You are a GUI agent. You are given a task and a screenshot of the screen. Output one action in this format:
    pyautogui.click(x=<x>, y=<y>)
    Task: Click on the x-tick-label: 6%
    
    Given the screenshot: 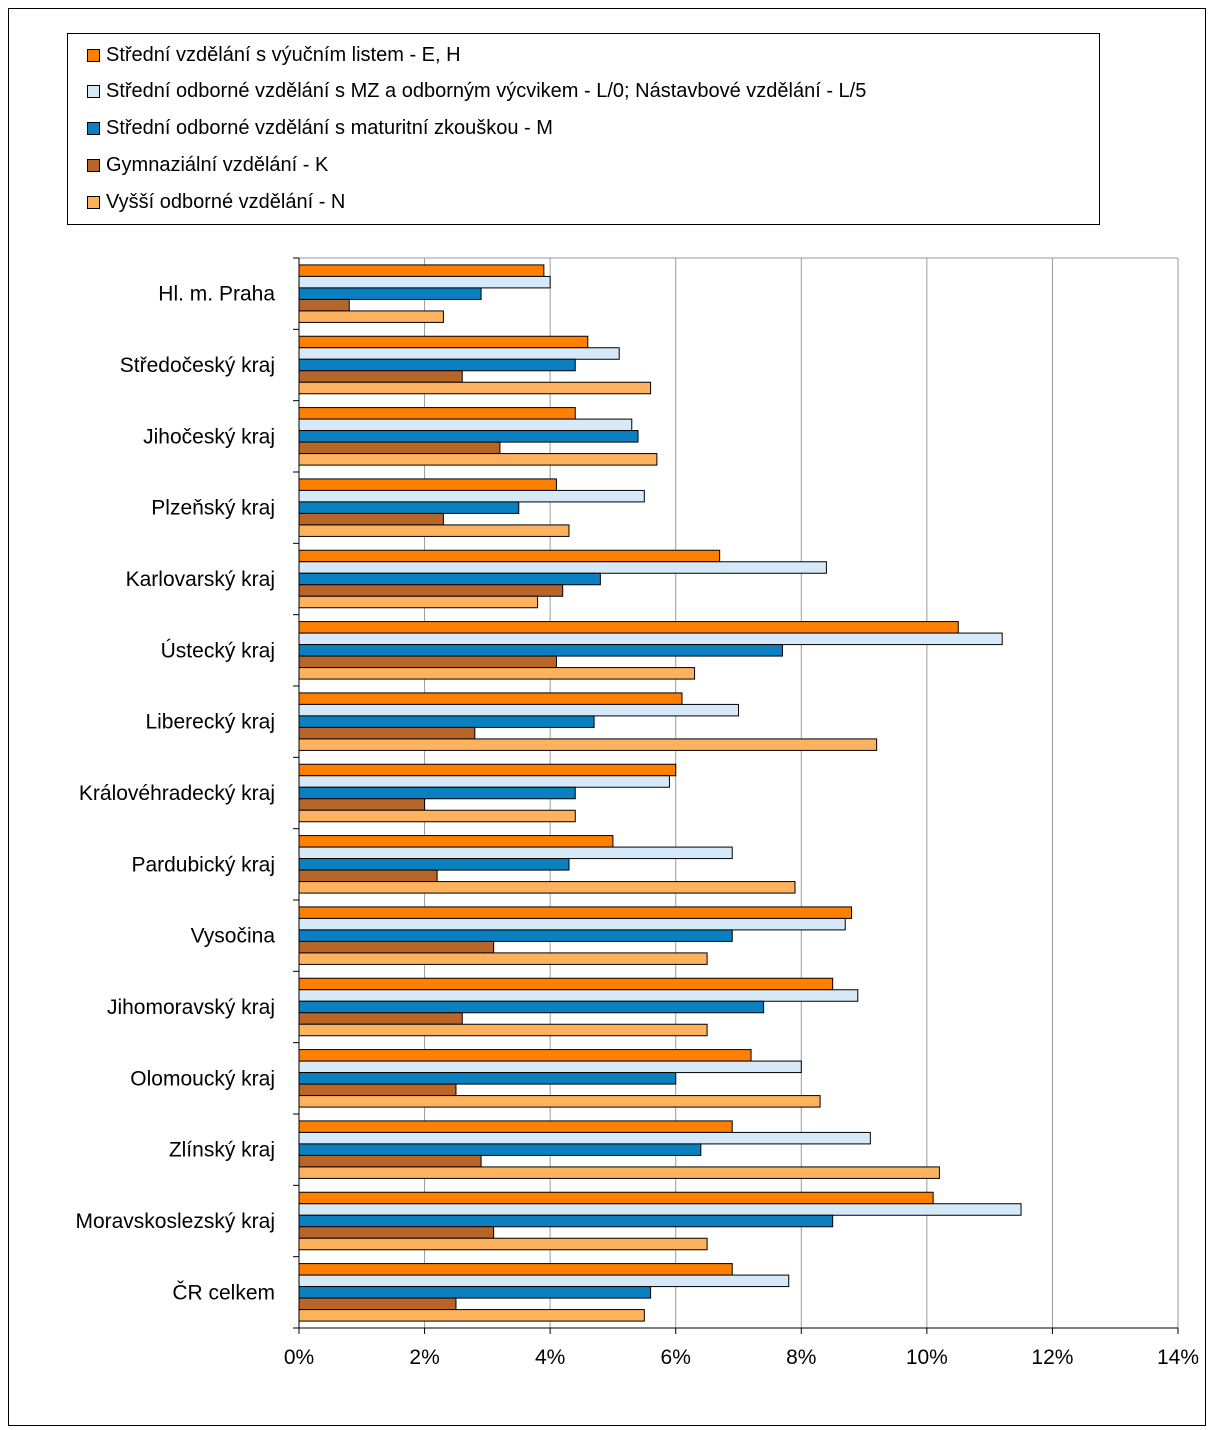 What is the action you would take?
    pyautogui.click(x=676, y=1357)
    